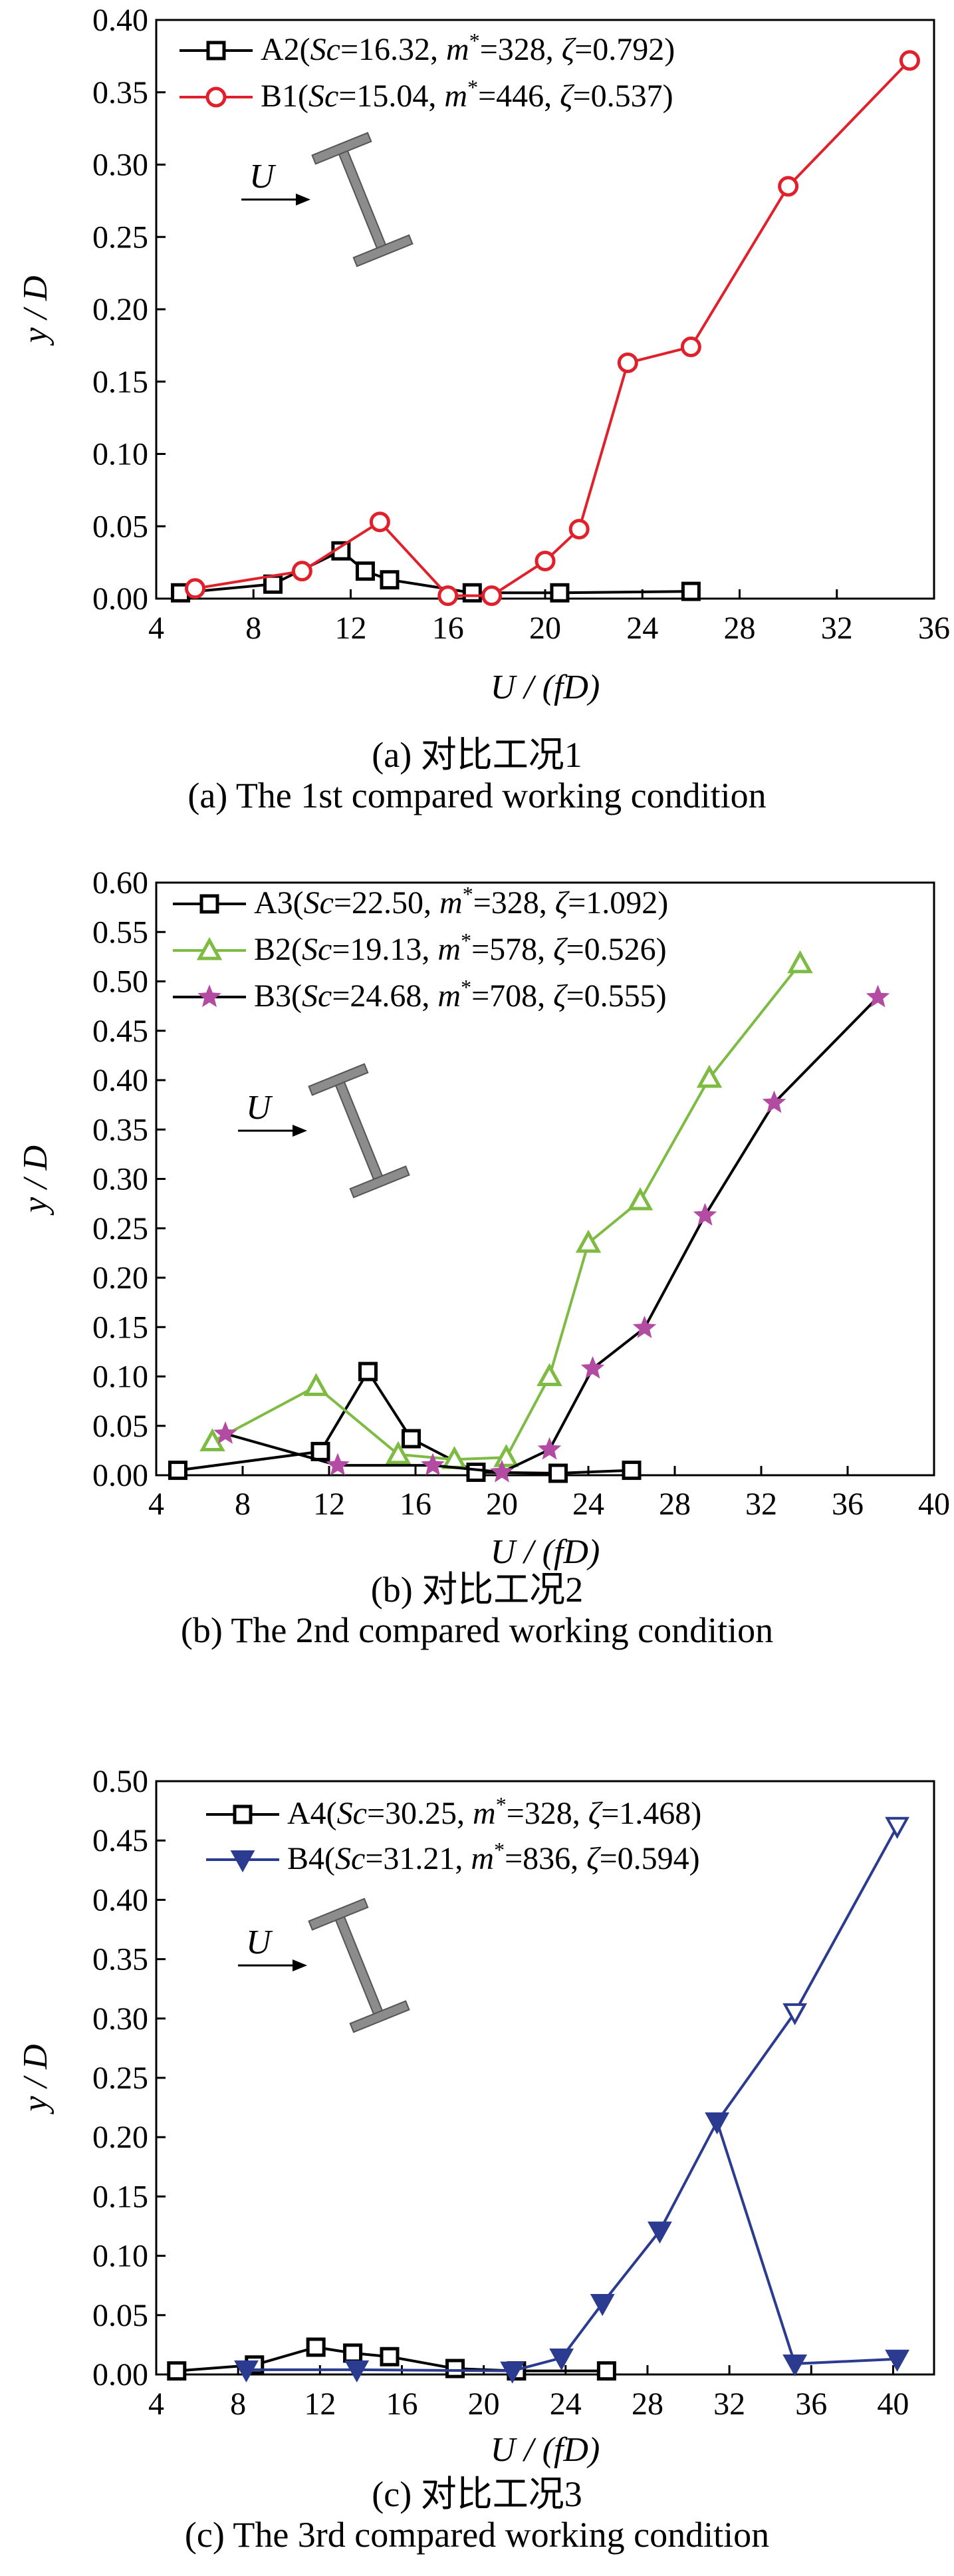  Describe the element at coordinates (120, 454) in the screenshot. I see `y-tick-label: 0.10` at that location.